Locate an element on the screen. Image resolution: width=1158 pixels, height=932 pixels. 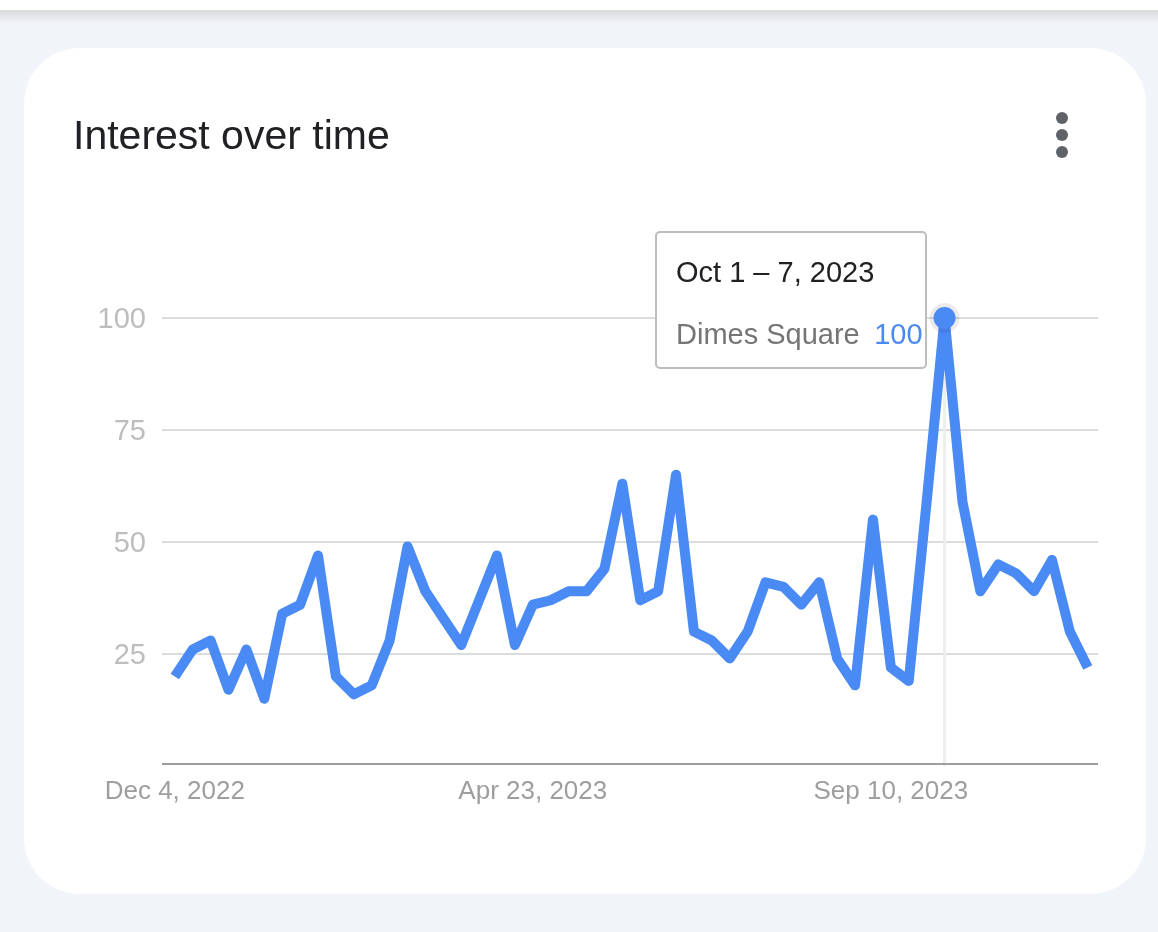
x-tick-label: Sep 10, 2023 is located at coordinates (891, 790).